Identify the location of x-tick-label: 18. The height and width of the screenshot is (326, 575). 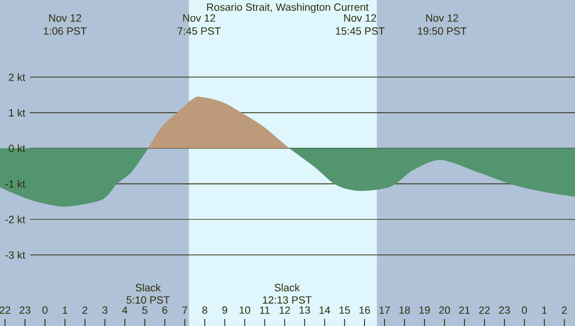
(404, 310).